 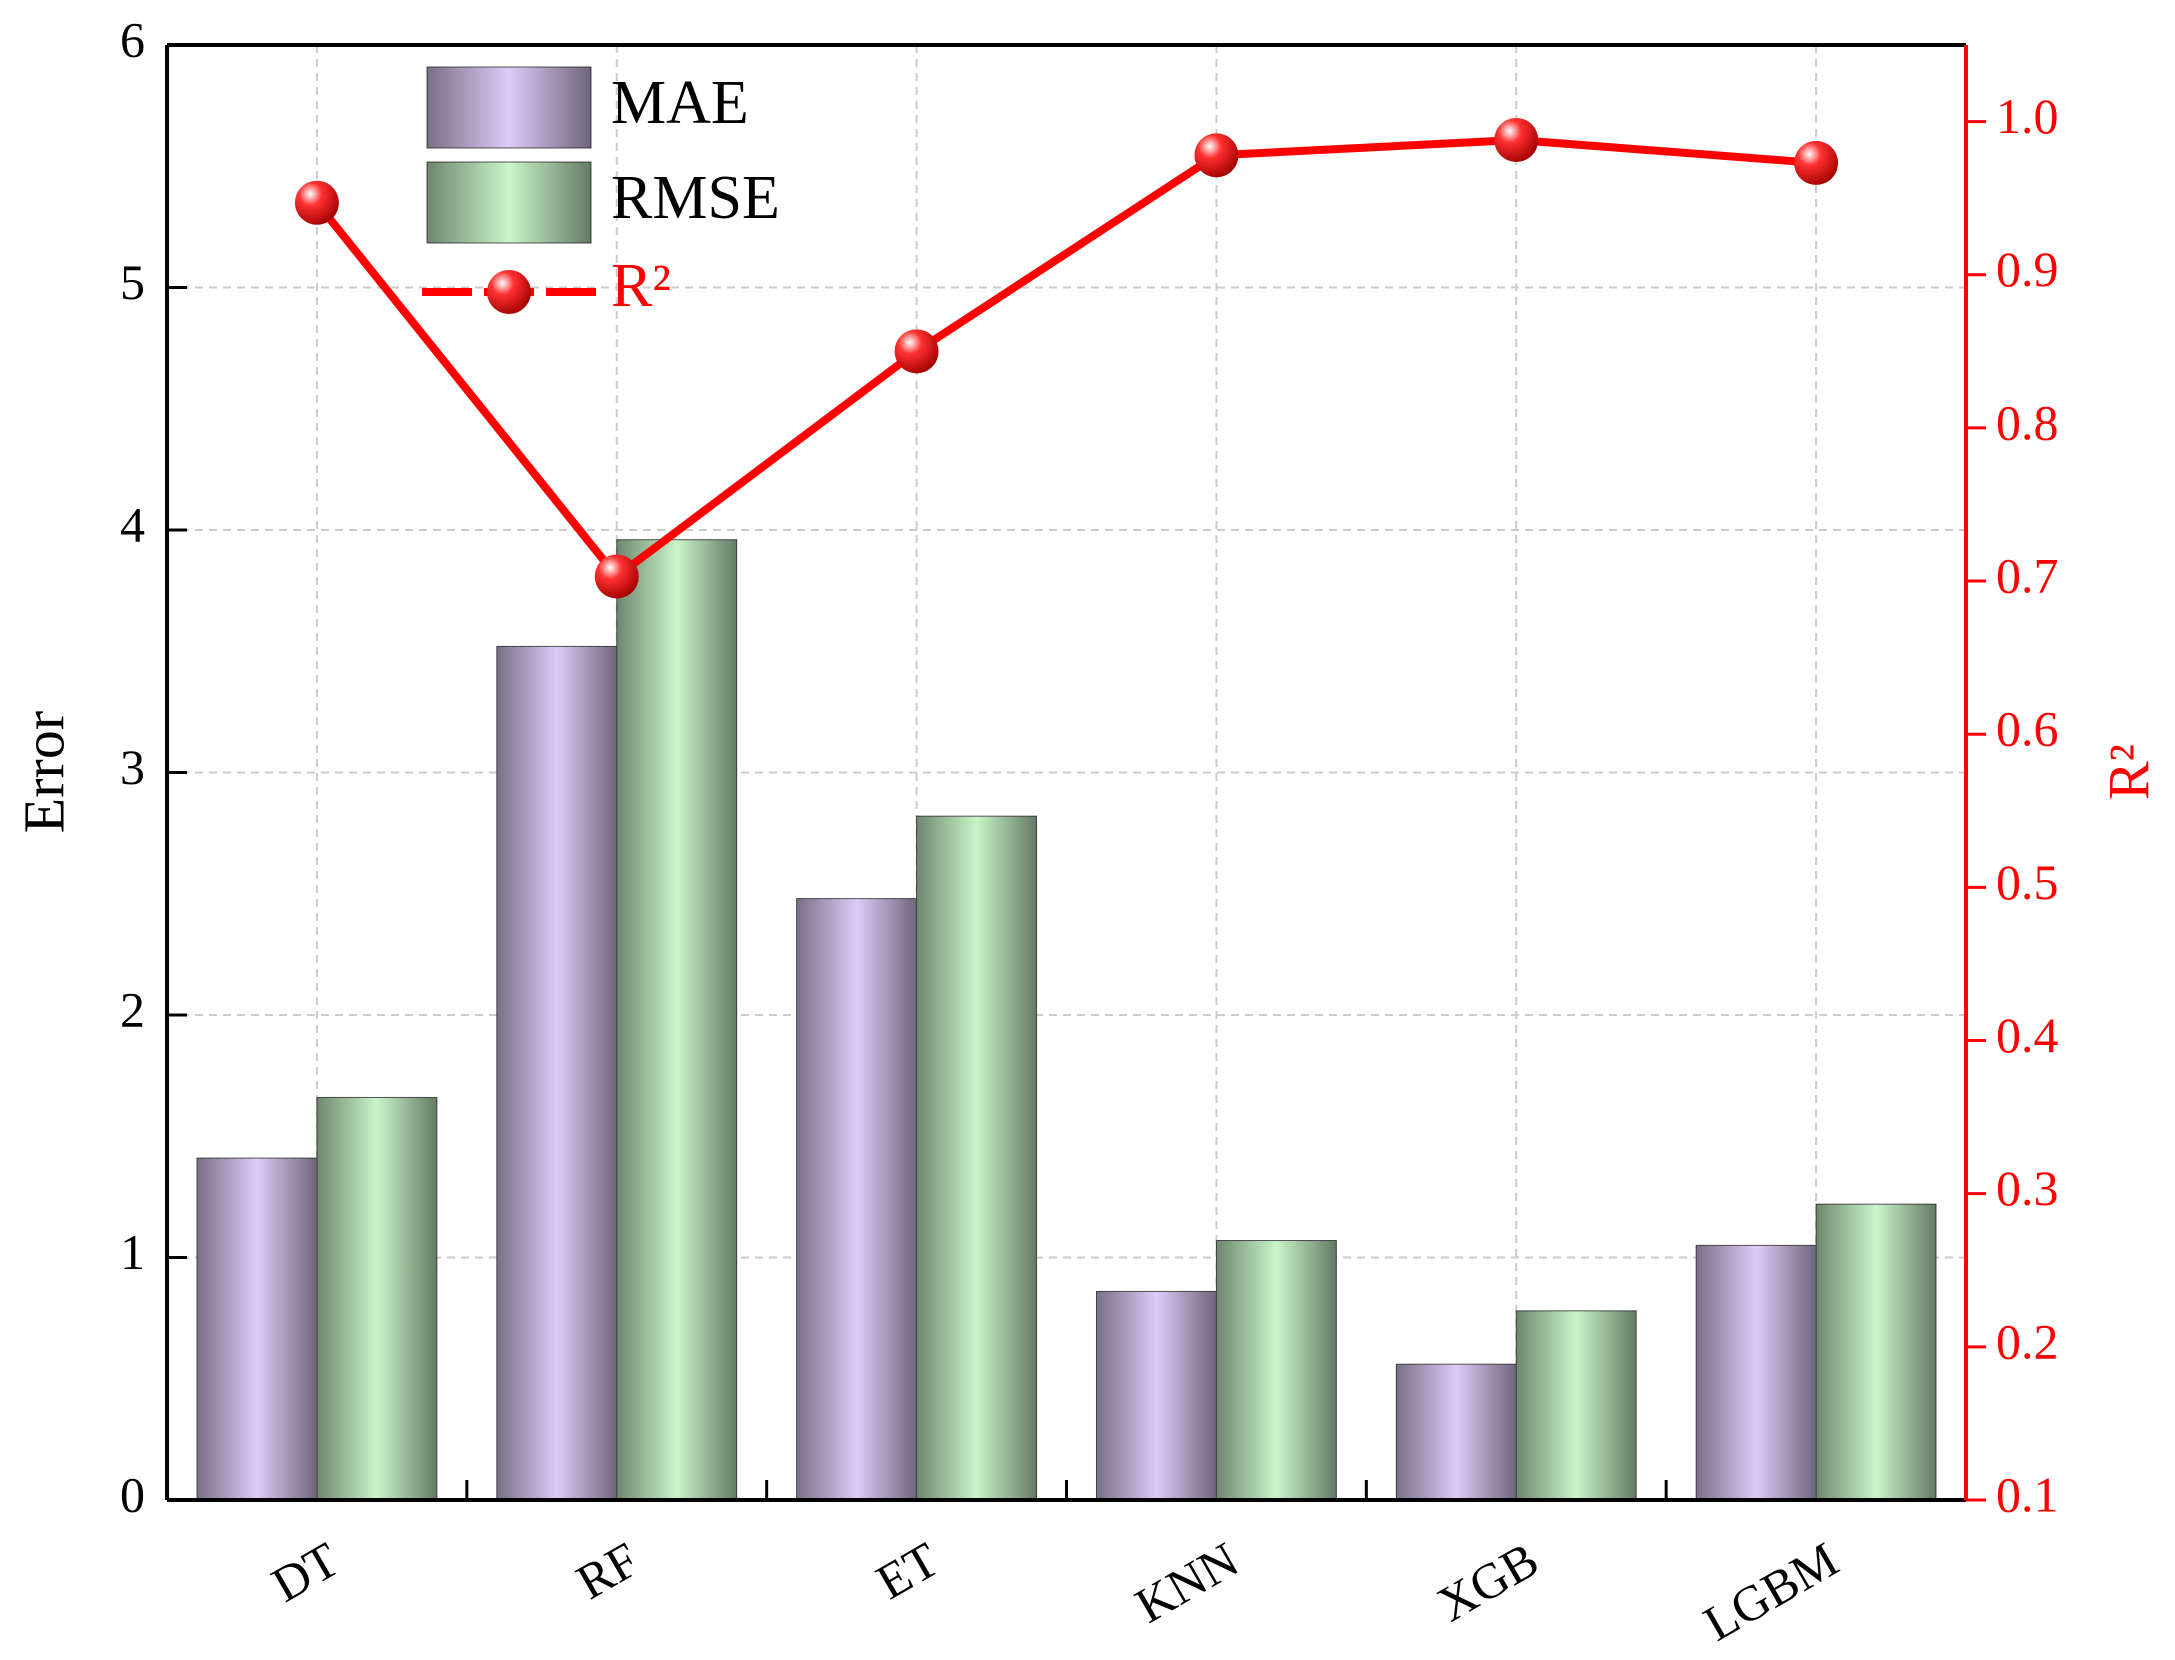 What do you see at coordinates (2027, 422) in the screenshot?
I see `y2-tick-label: 0.8` at bounding box center [2027, 422].